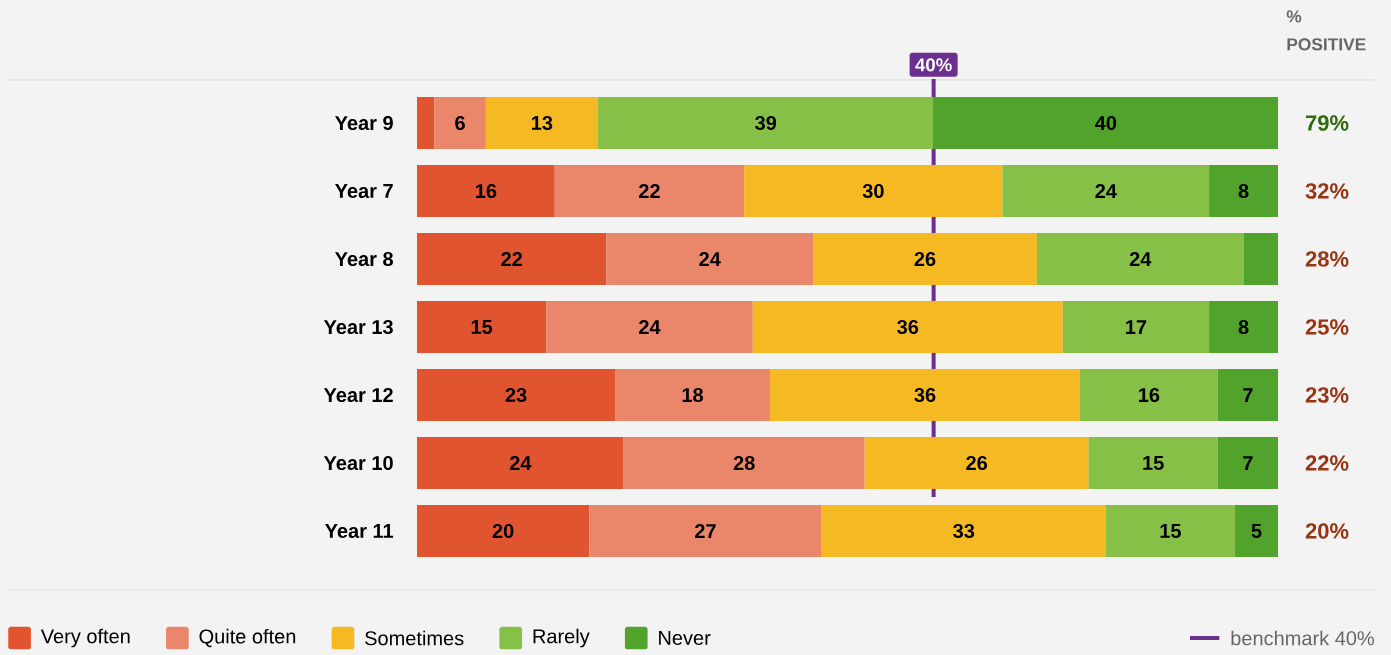  What do you see at coordinates (364, 259) in the screenshot?
I see `y-tick-label: Year 8` at bounding box center [364, 259].